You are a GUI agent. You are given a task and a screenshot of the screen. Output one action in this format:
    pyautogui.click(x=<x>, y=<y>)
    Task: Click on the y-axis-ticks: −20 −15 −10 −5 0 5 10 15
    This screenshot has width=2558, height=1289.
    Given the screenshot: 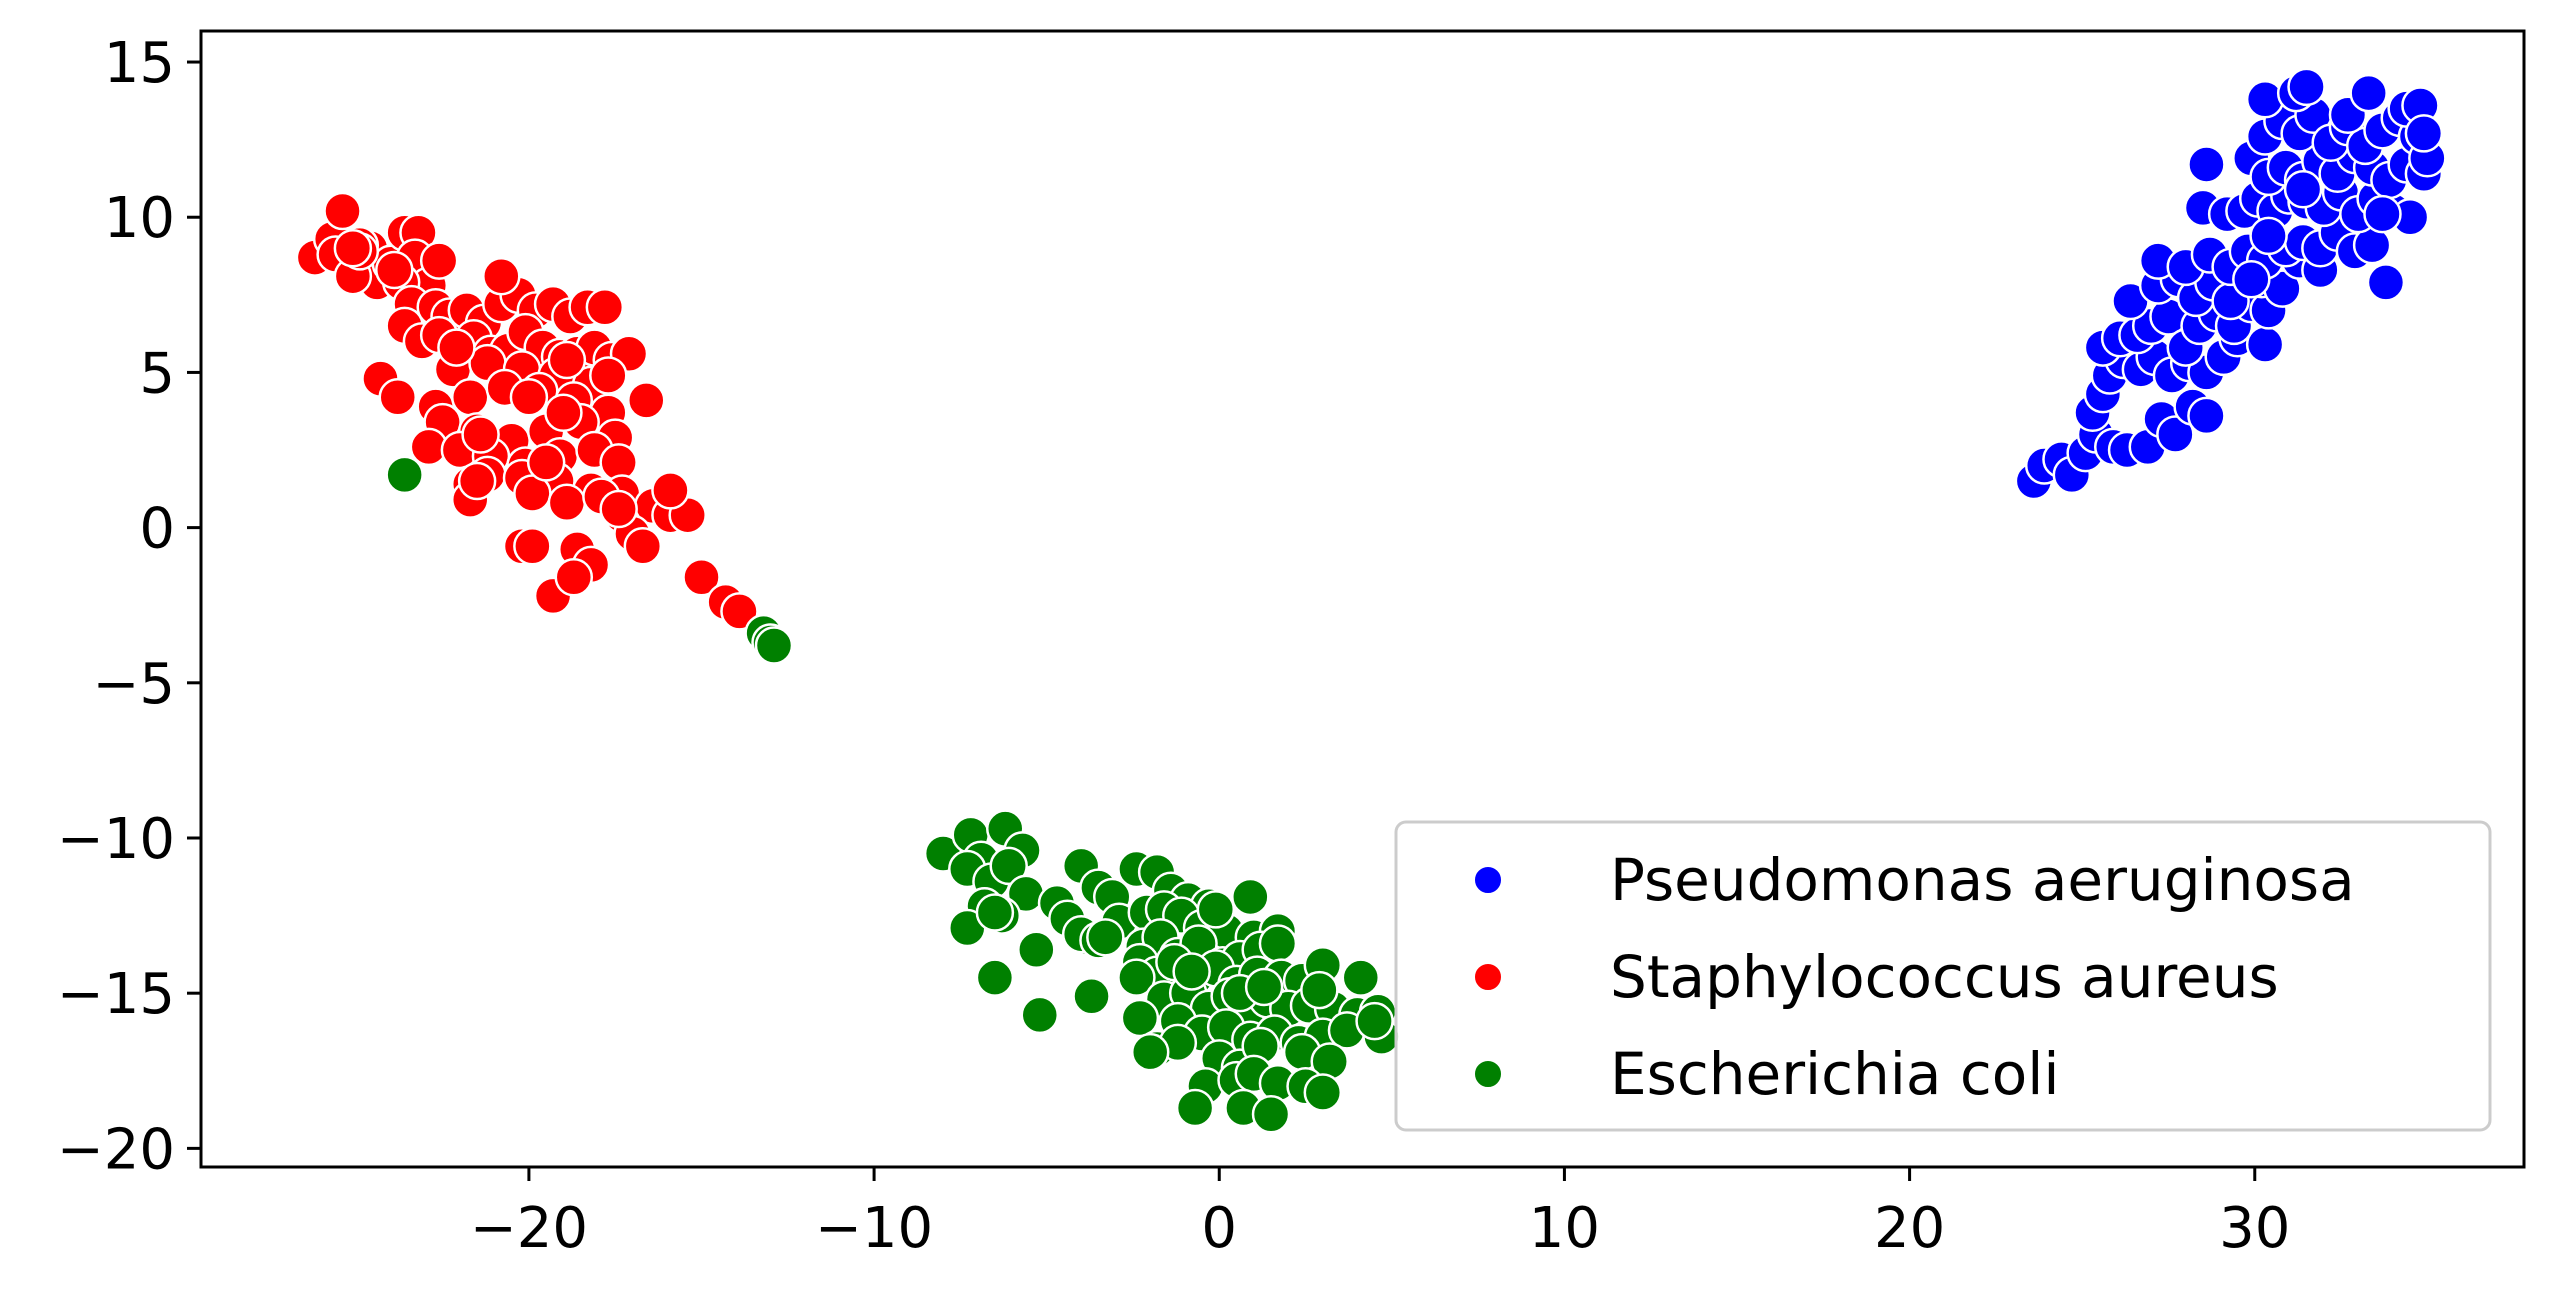 What is the action you would take?
    pyautogui.click(x=129, y=606)
    